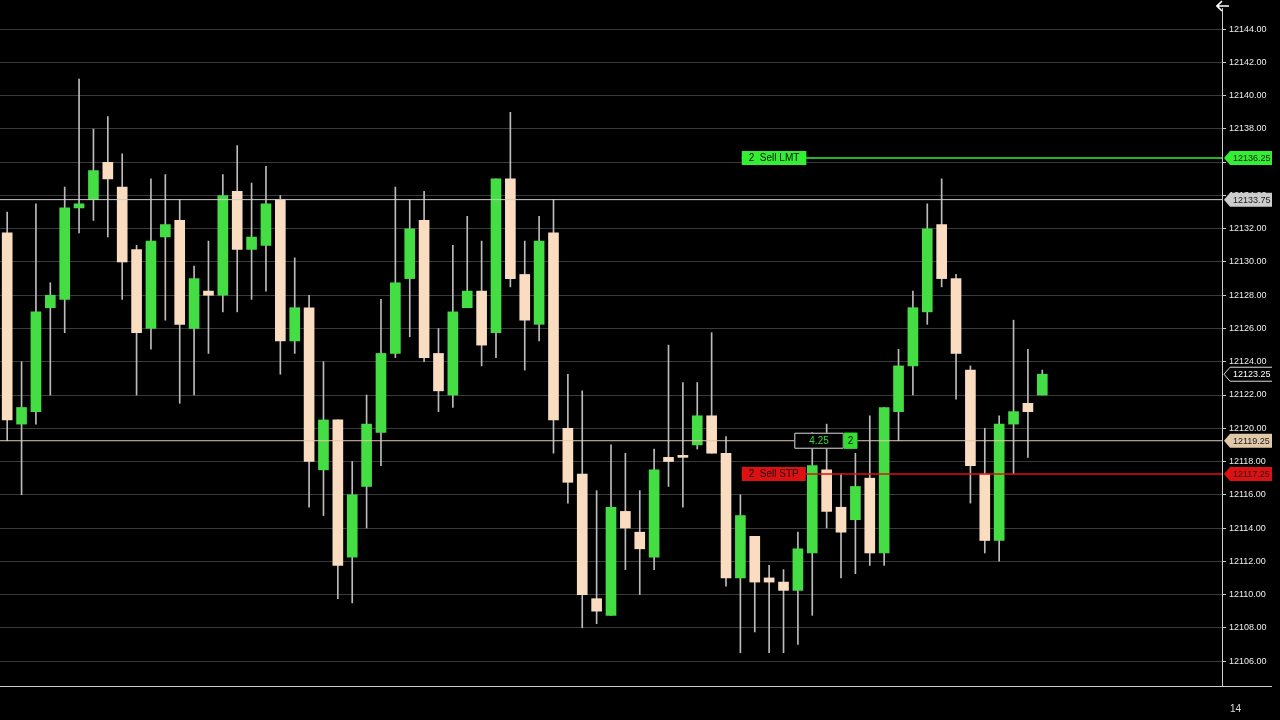  What do you see at coordinates (1251, 440) in the screenshot?
I see `text: 12119.25` at bounding box center [1251, 440].